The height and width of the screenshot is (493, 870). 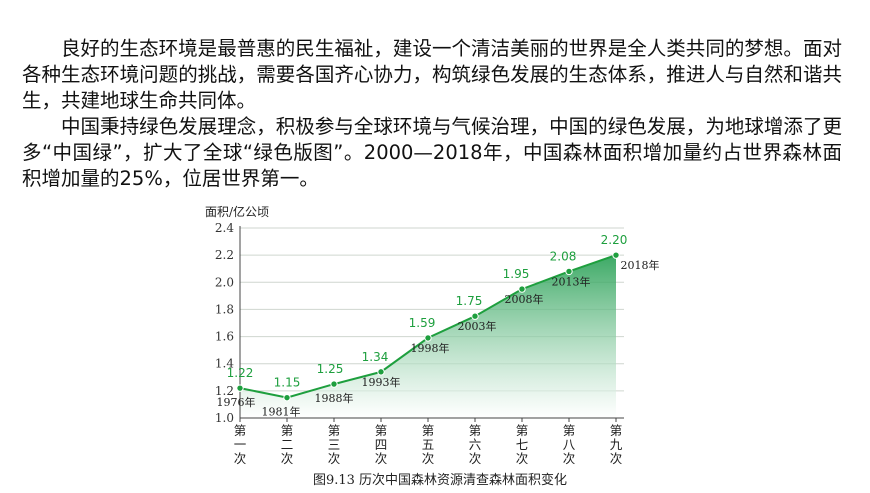 I want to click on x-tick-label: 第三次, so click(x=334, y=444).